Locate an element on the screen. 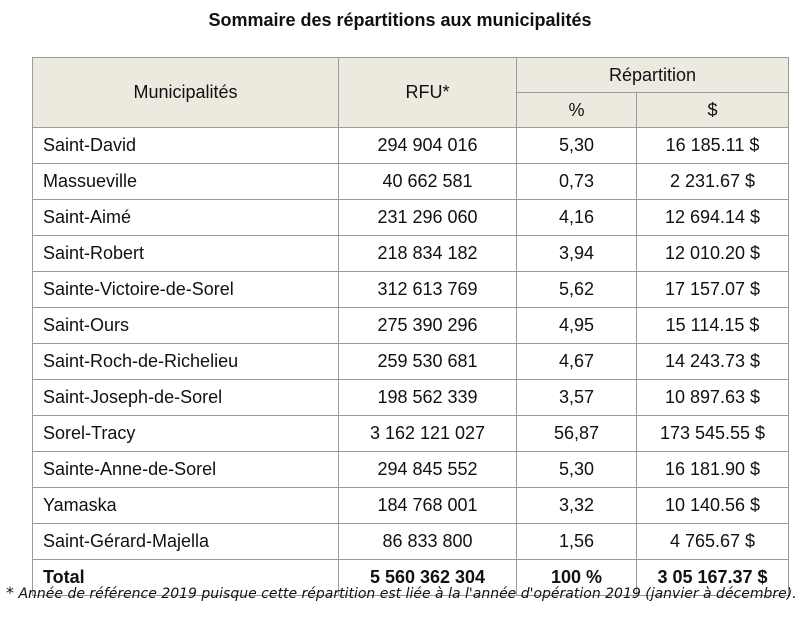 The width and height of the screenshot is (800, 624). table-row: Yamaska 184 768 001 3,32 10 140.56 $ is located at coordinates (411, 505).